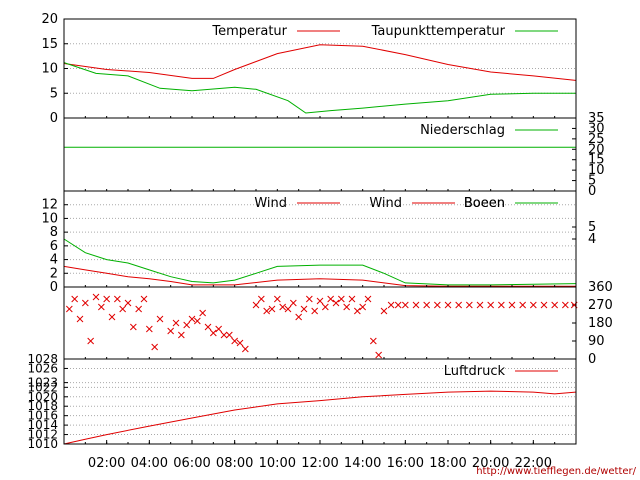 Image resolution: width=640 pixels, height=480 pixels. Describe the element at coordinates (600, 287) in the screenshot. I see `y-tick-label-right: 360` at that location.